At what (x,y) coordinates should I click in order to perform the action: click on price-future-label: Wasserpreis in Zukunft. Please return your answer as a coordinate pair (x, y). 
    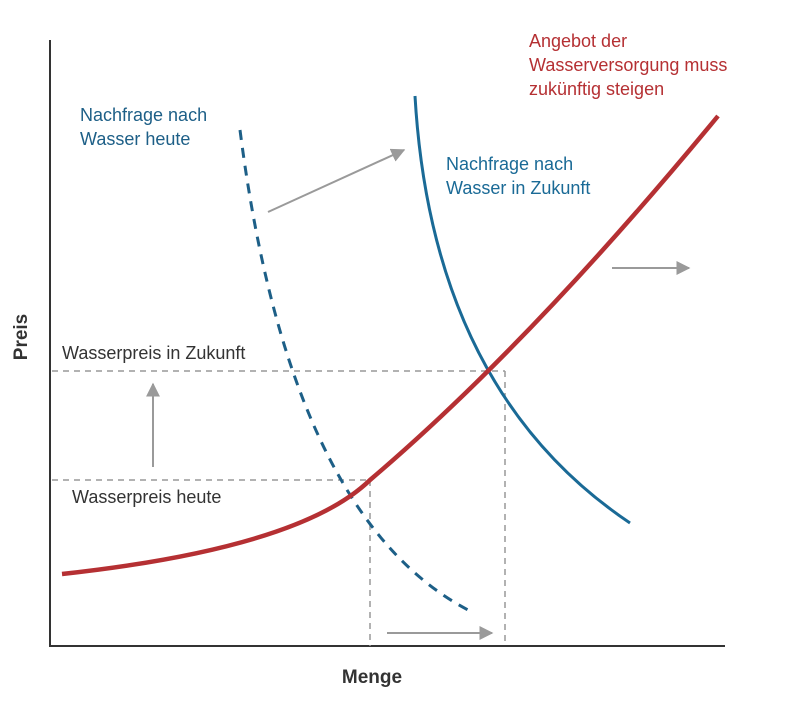
    Looking at the image, I should click on (153, 353).